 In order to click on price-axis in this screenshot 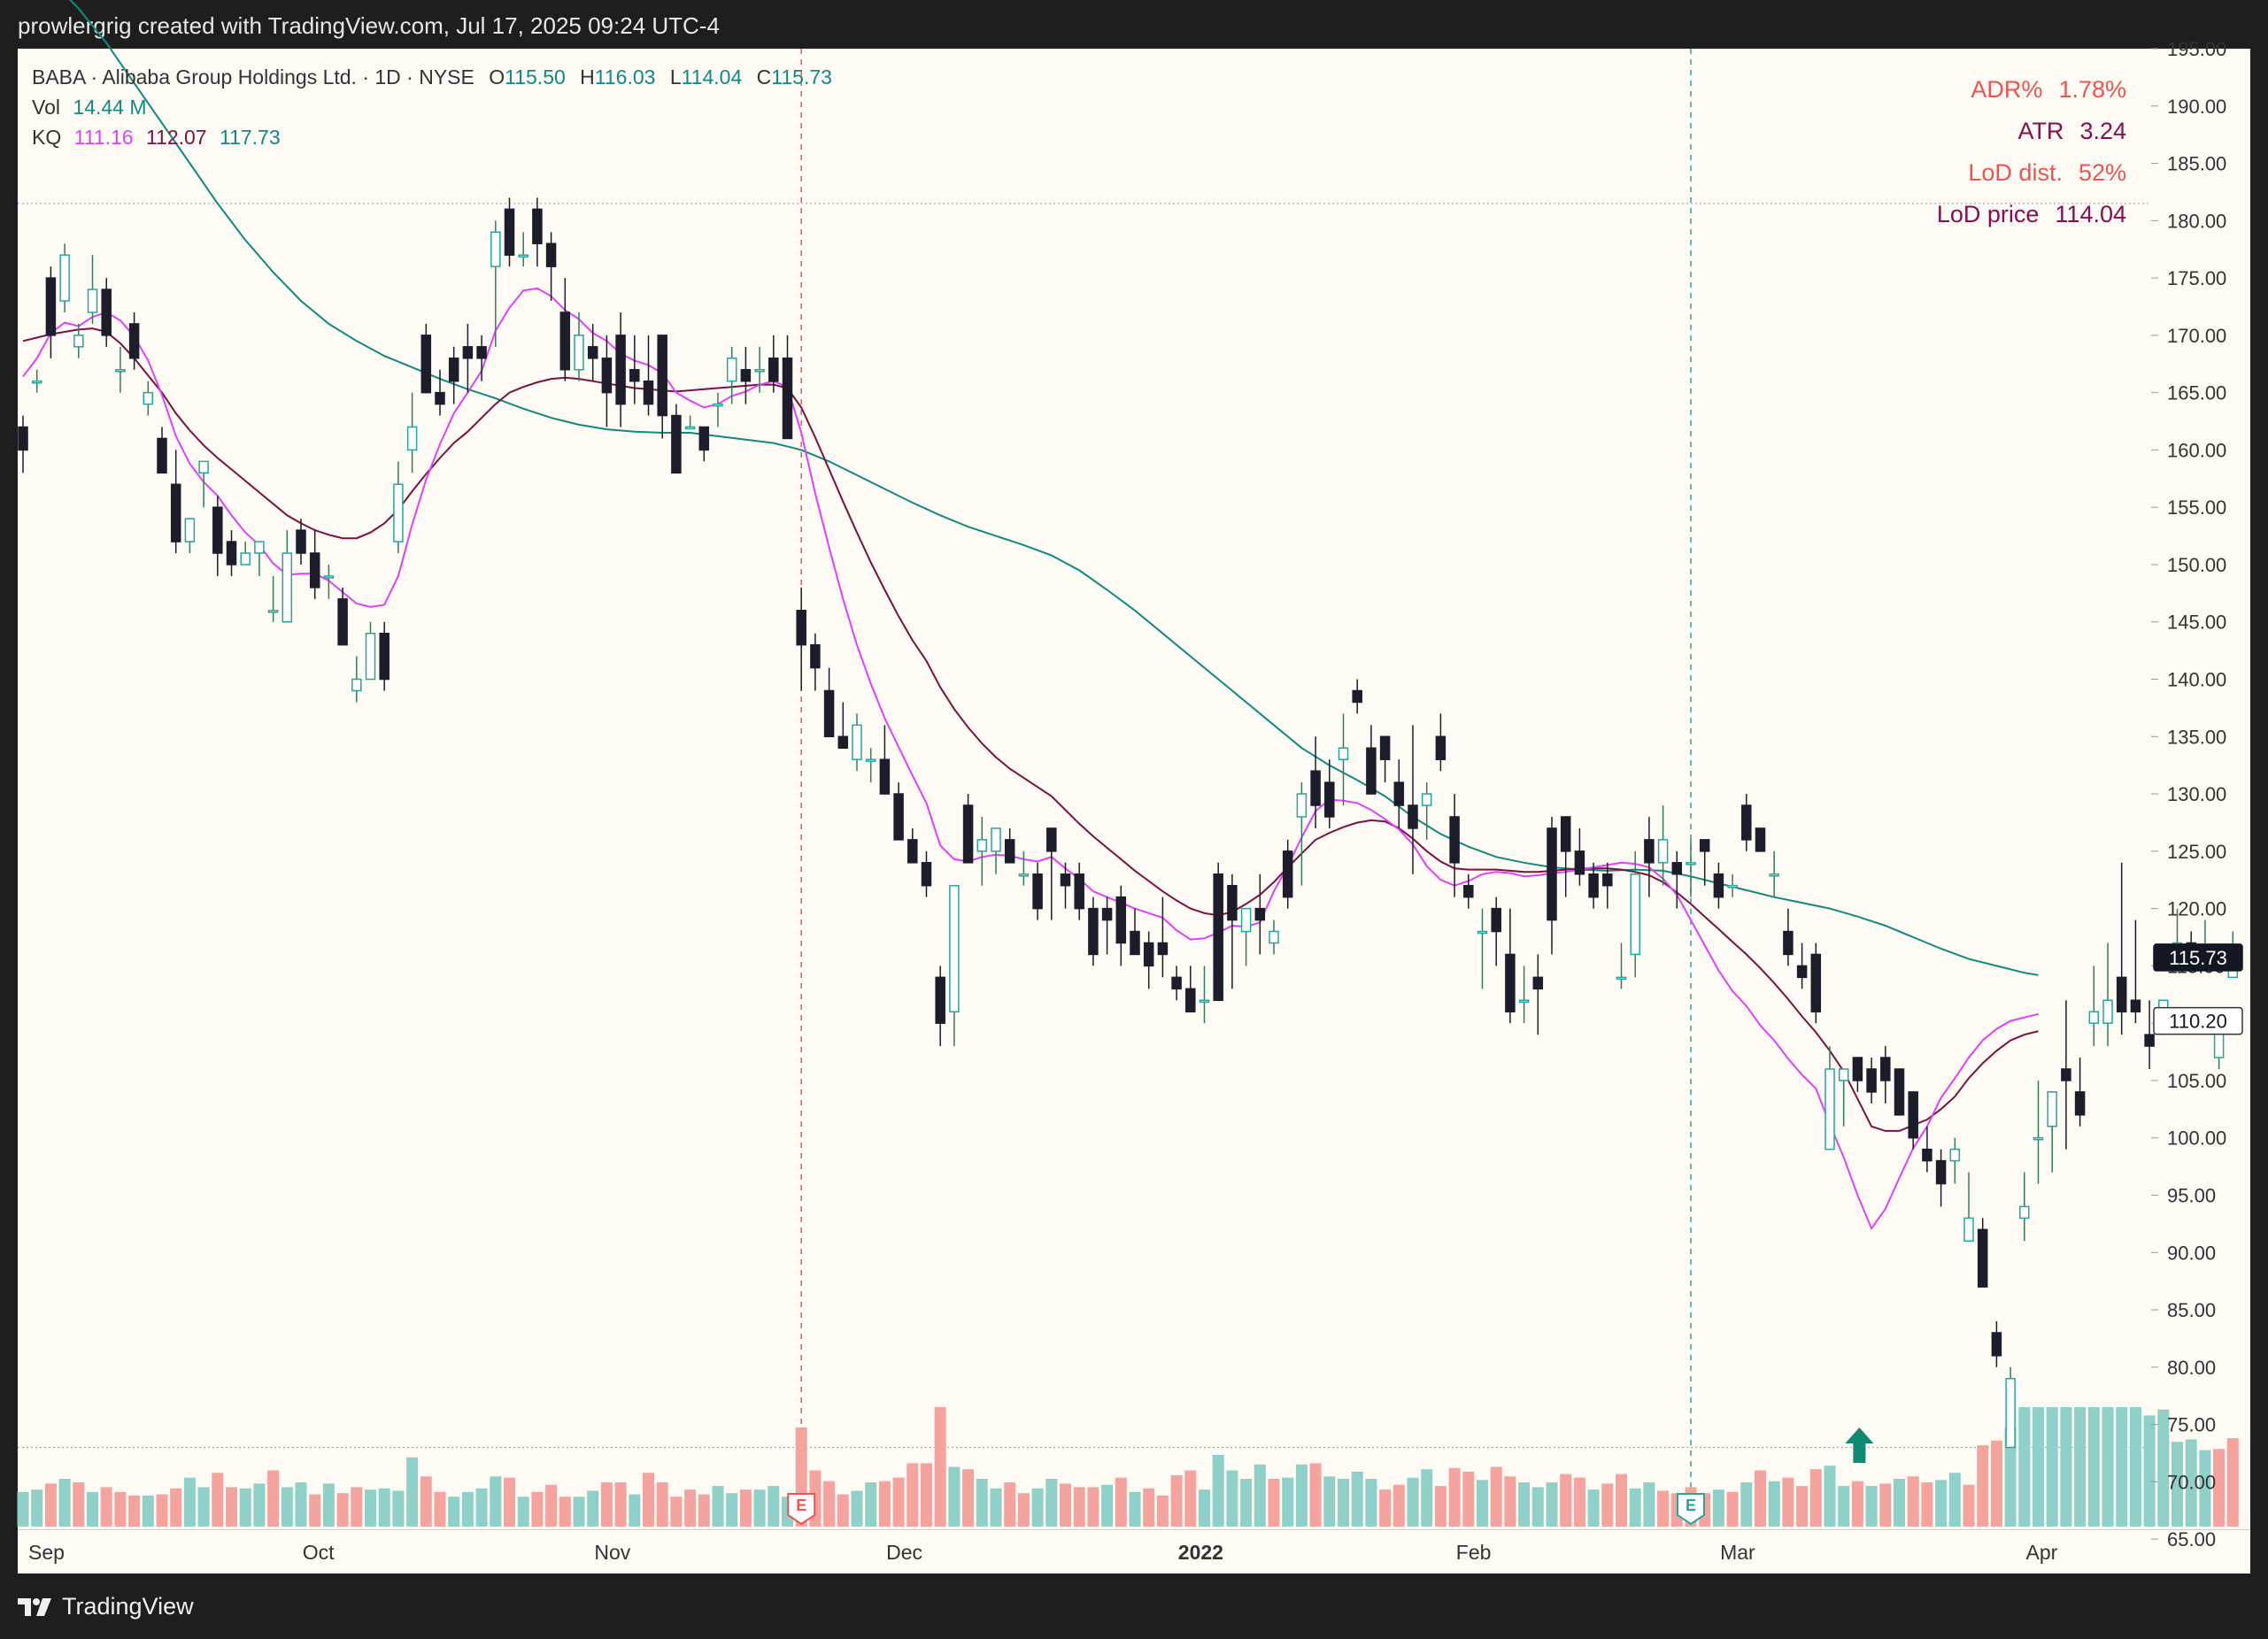, I will do `click(2200, 811)`.